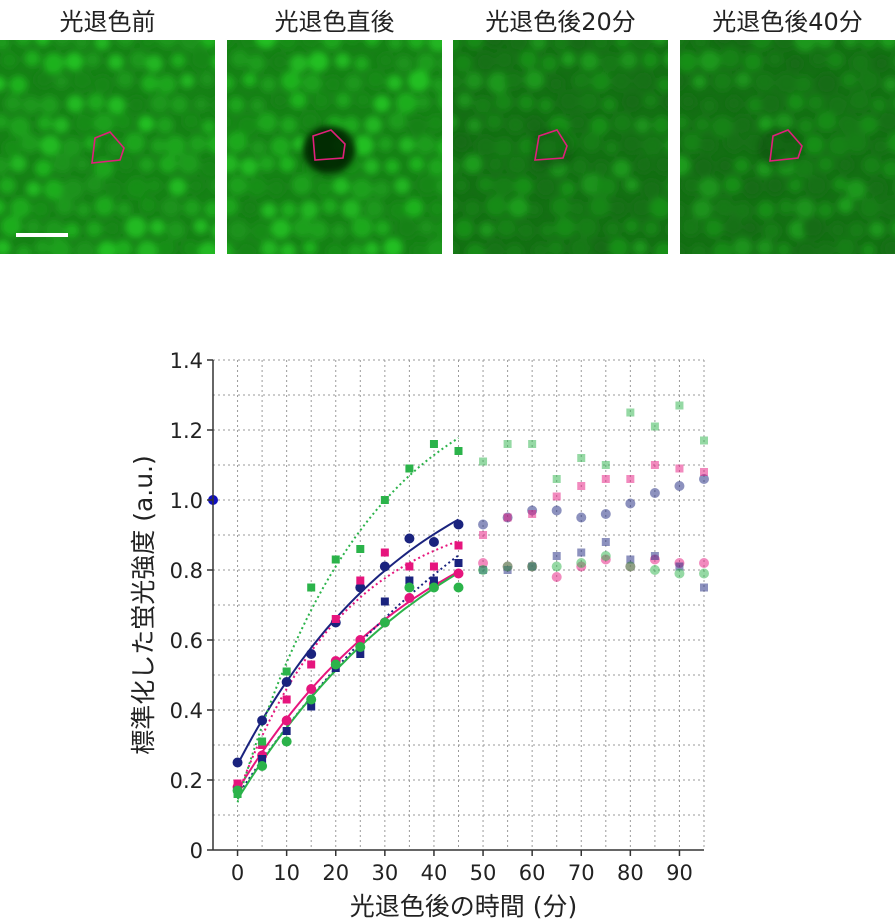 This screenshot has width=895, height=923. Describe the element at coordinates (186, 361) in the screenshot. I see `y-tick-label: 1.4` at that location.